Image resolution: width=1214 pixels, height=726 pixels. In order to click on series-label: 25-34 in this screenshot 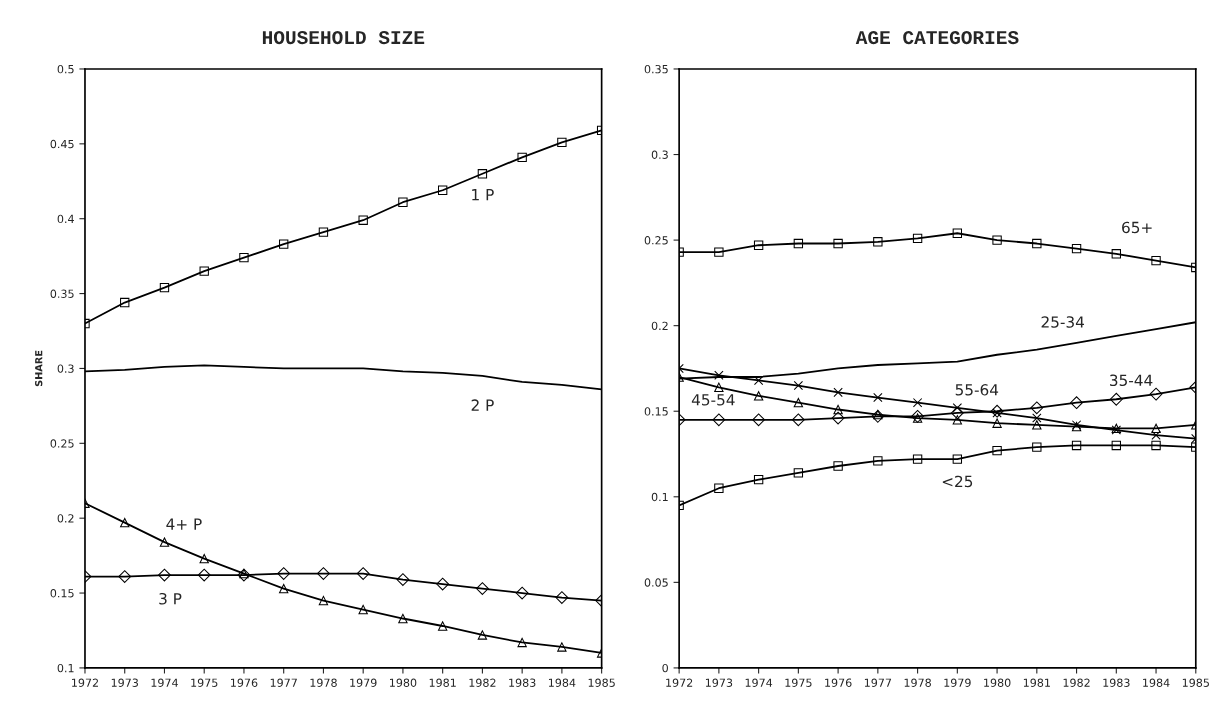, I will do `click(1063, 322)`.